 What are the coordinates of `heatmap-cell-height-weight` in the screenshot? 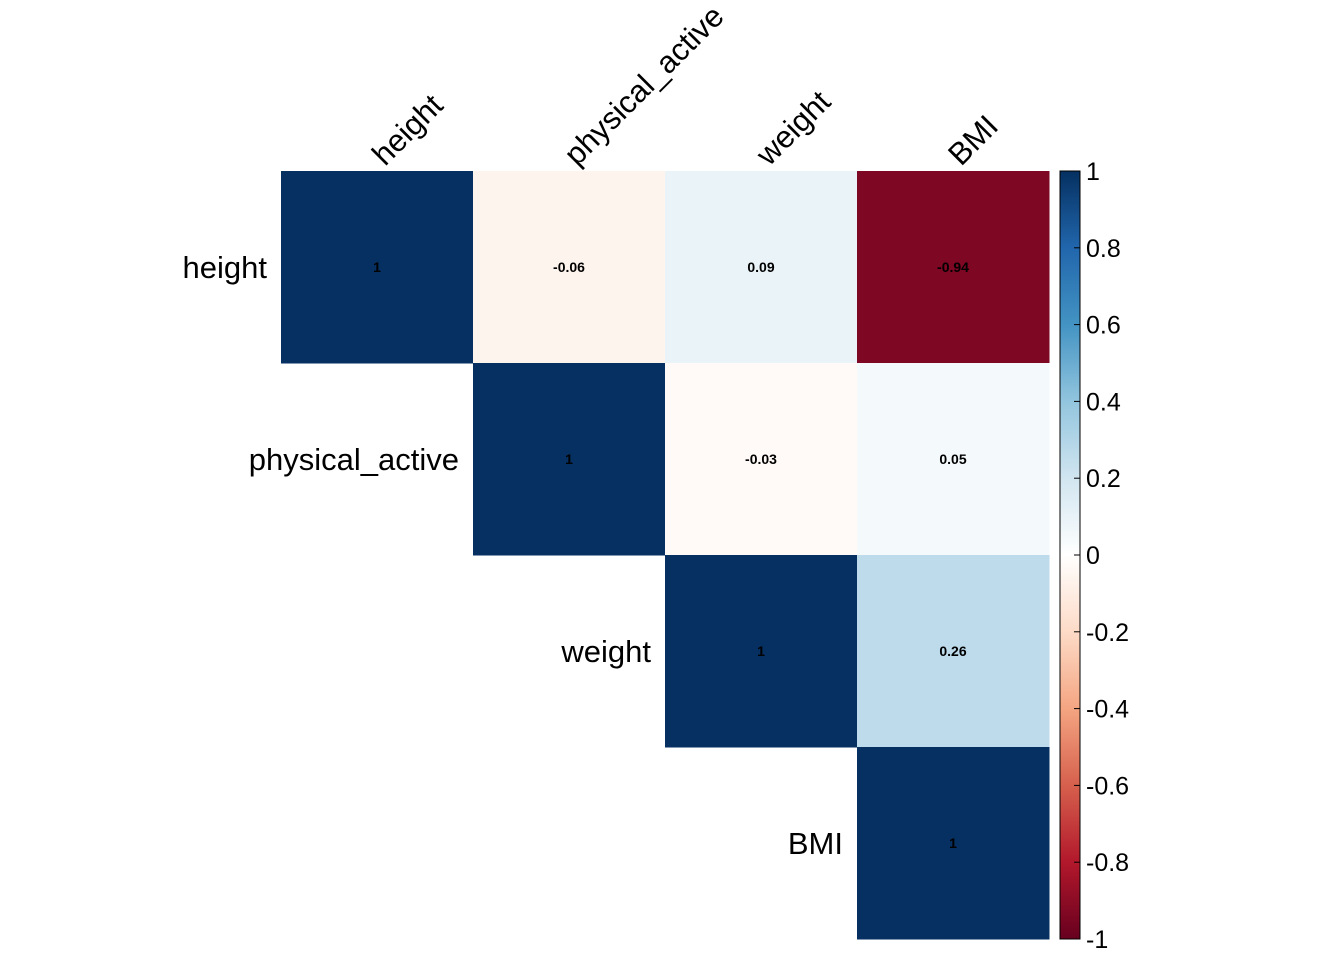 It's located at (761, 267).